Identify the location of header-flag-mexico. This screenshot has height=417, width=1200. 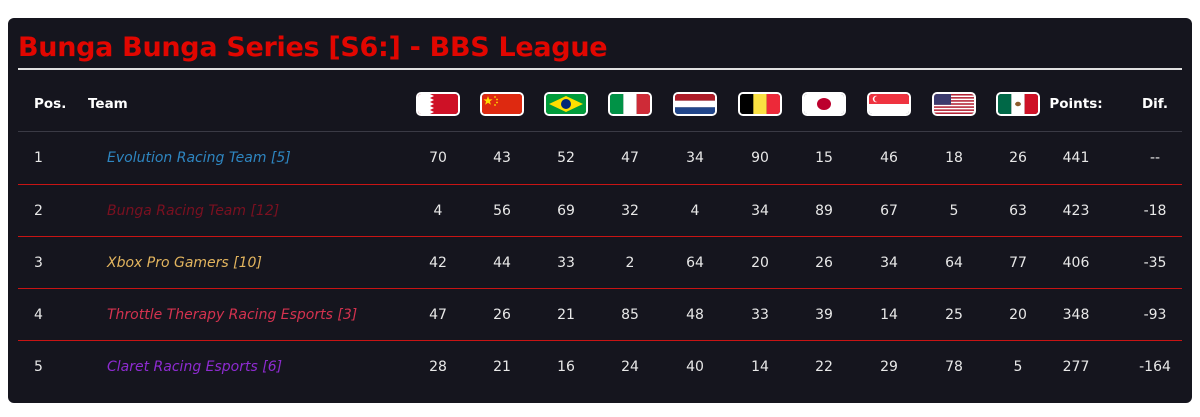
(1018, 104).